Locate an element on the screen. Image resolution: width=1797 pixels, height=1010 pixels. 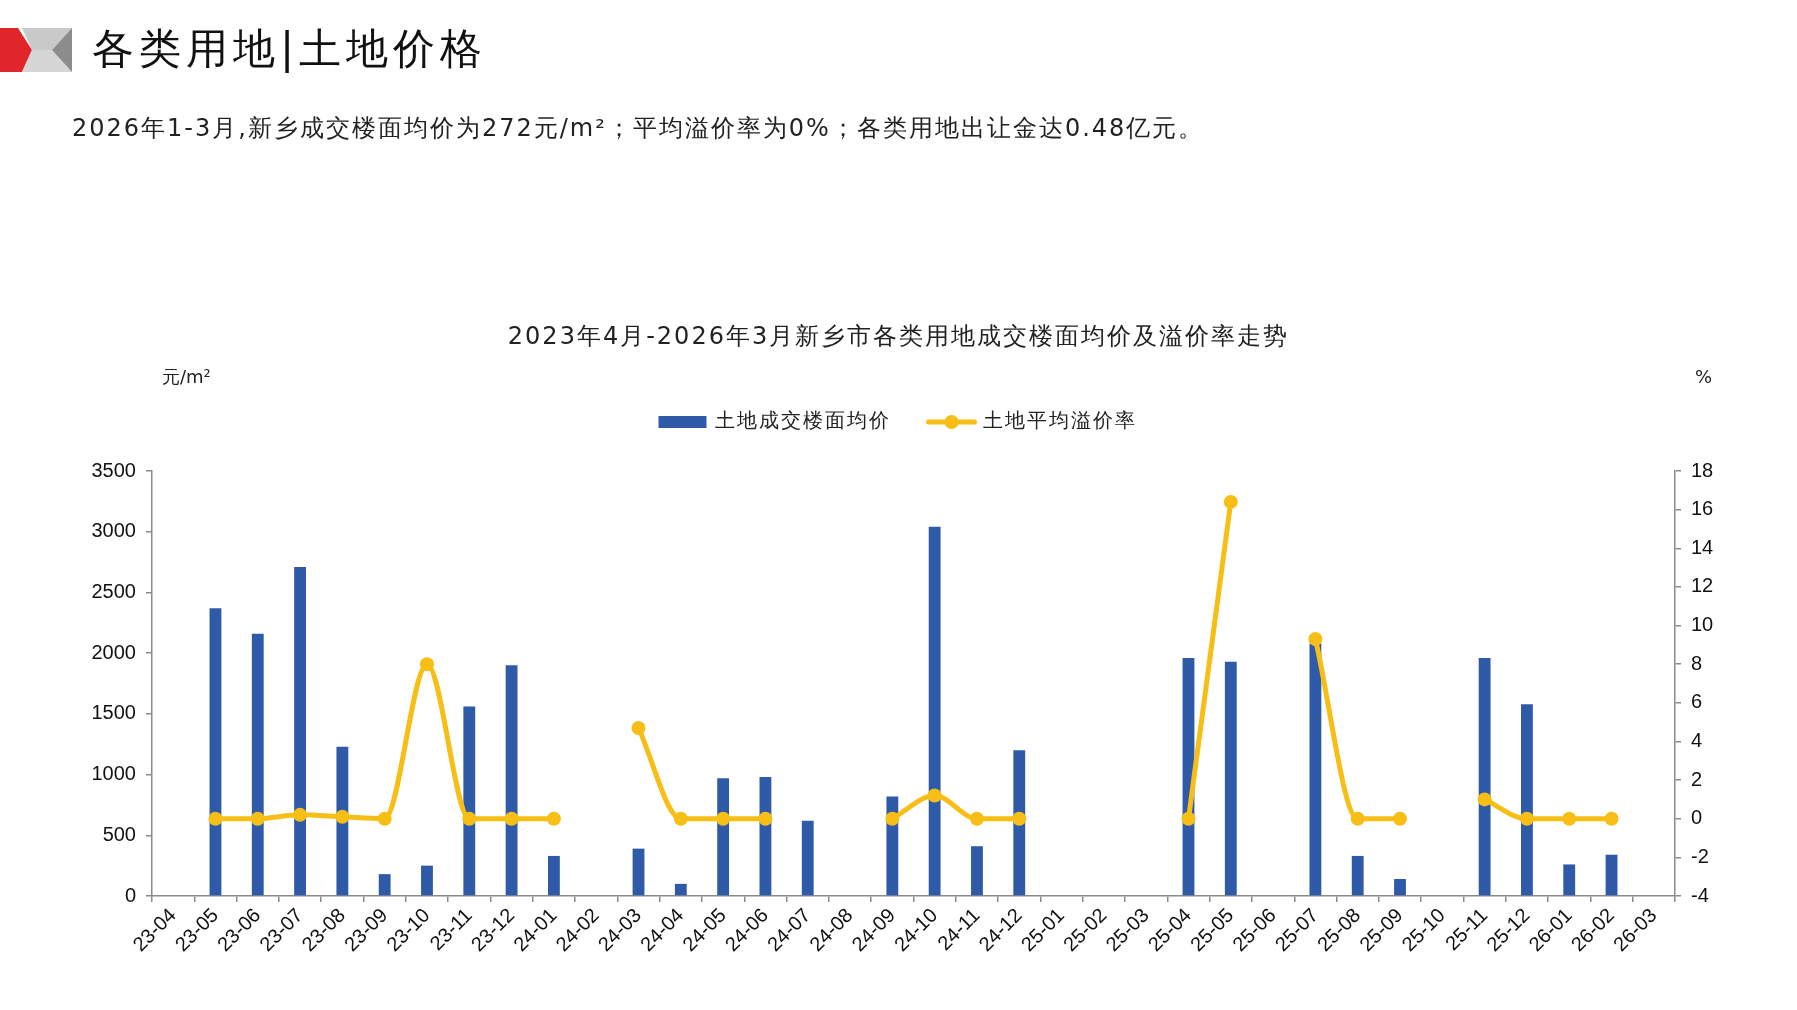
text: 2026年1-3月,新乡成交楼面均价为272元/m²；平均溢价率为0%；各类用地出让金达0.48亿元。 is located at coordinates (638, 128).